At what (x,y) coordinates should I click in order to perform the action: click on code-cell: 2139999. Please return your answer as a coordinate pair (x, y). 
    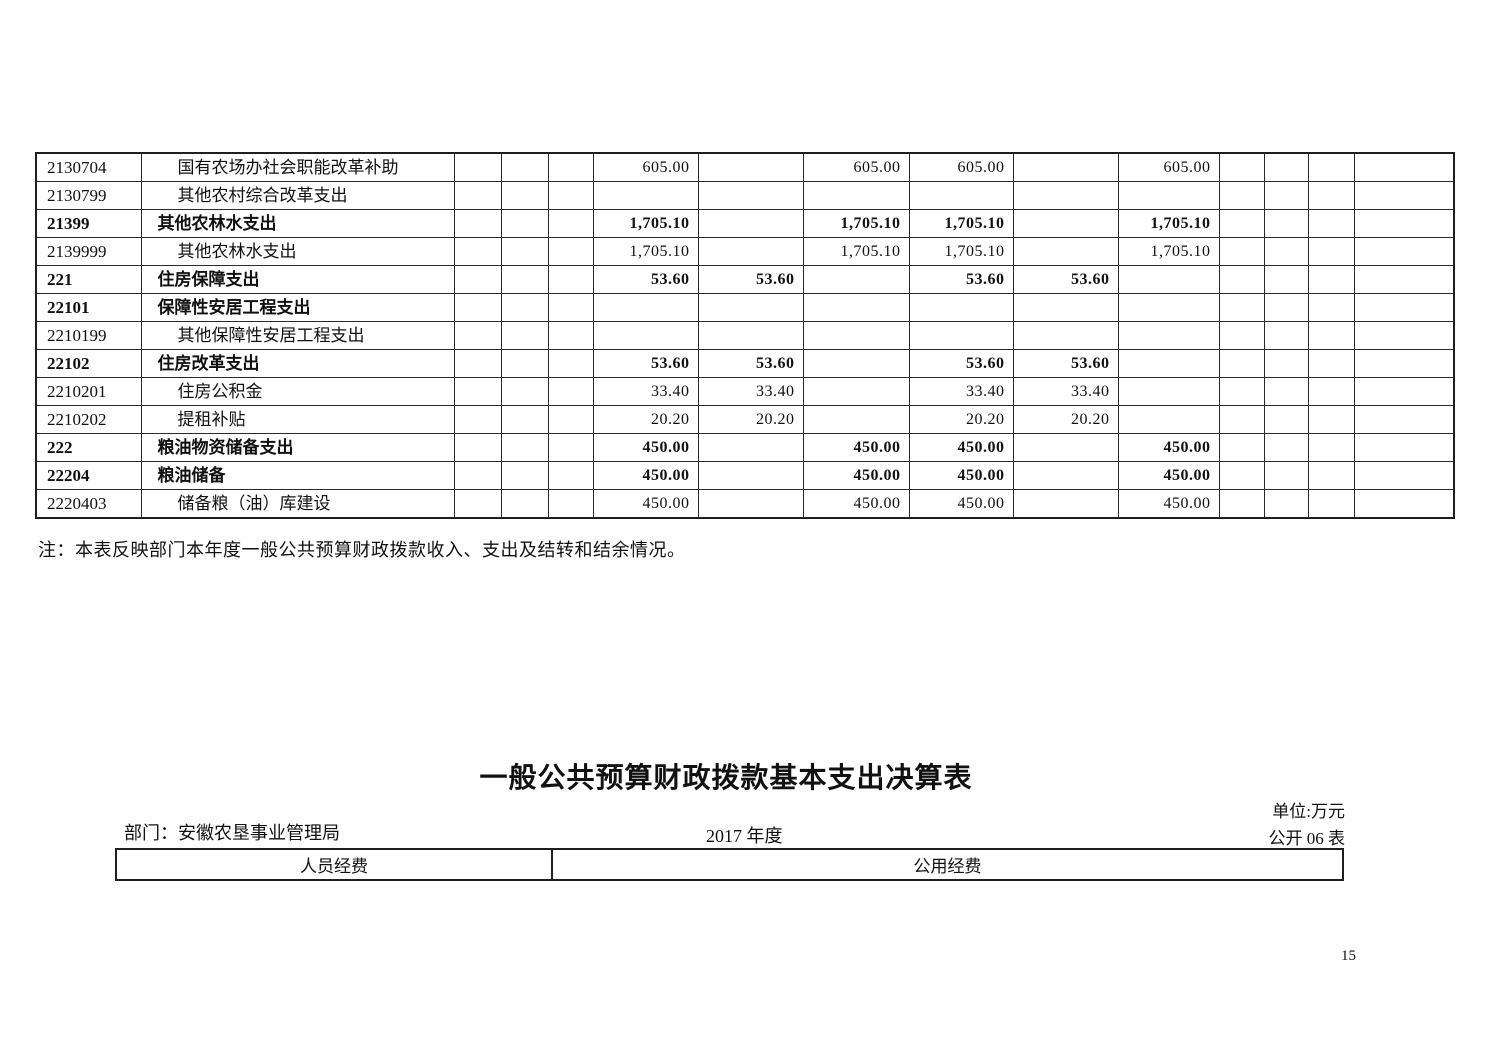
    Looking at the image, I should click on (88, 251).